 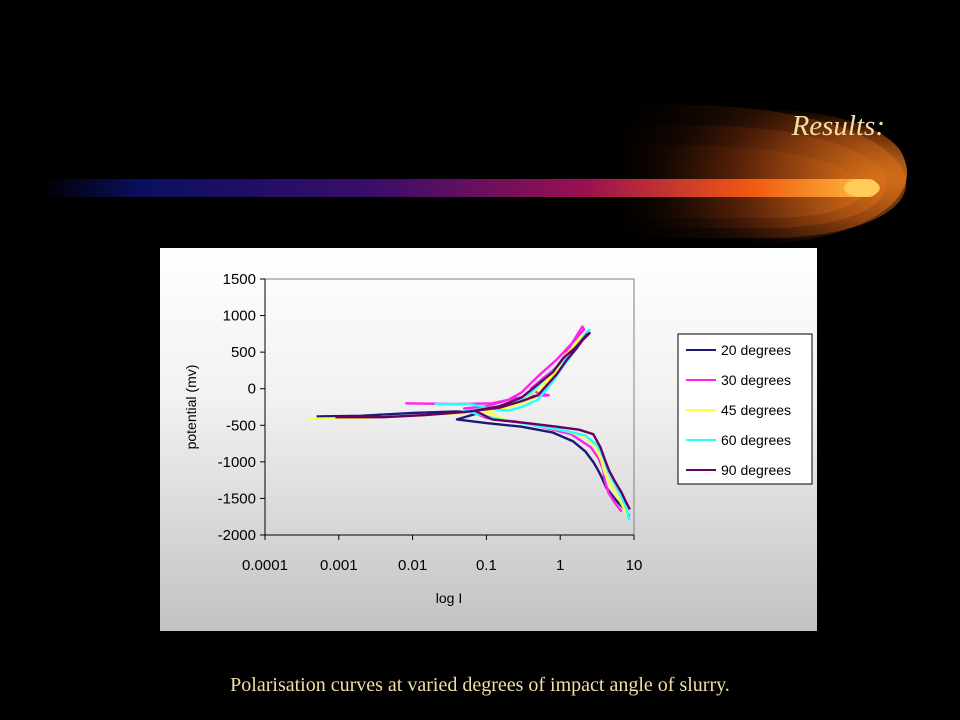 What do you see at coordinates (634, 565) in the screenshot?
I see `x-tick-label: 10` at bounding box center [634, 565].